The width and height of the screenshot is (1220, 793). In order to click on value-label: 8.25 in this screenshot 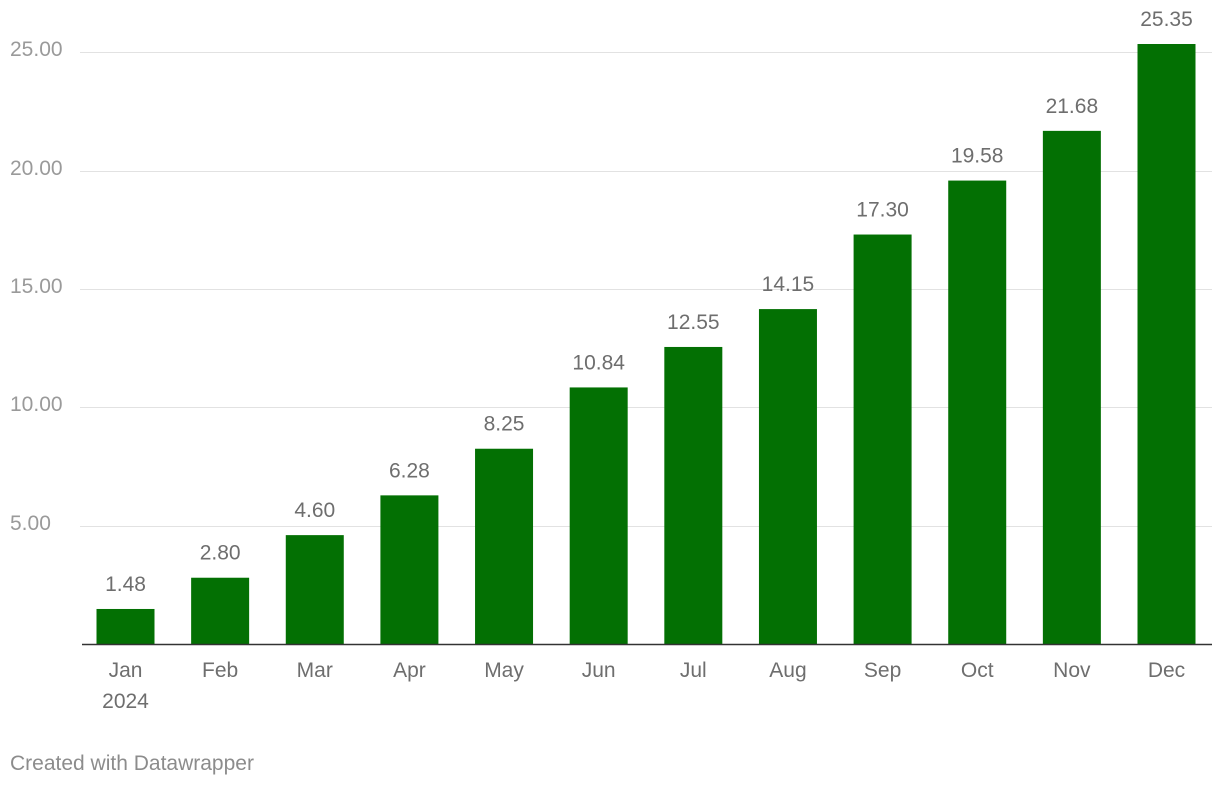, I will do `click(504, 424)`.